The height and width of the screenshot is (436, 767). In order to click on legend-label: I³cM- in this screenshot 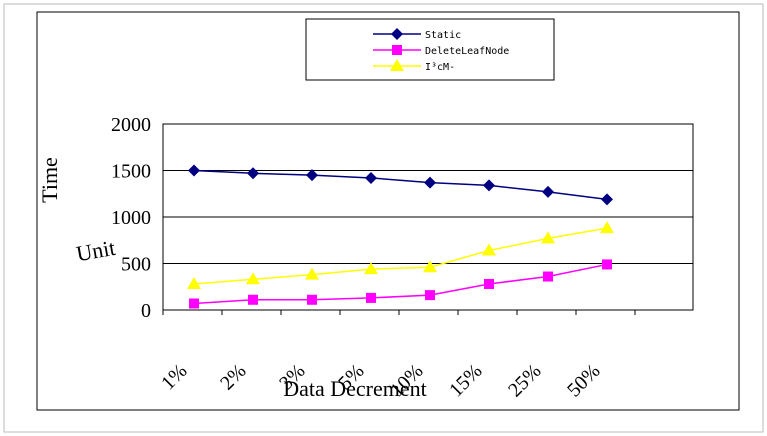, I will do `click(440, 67)`.